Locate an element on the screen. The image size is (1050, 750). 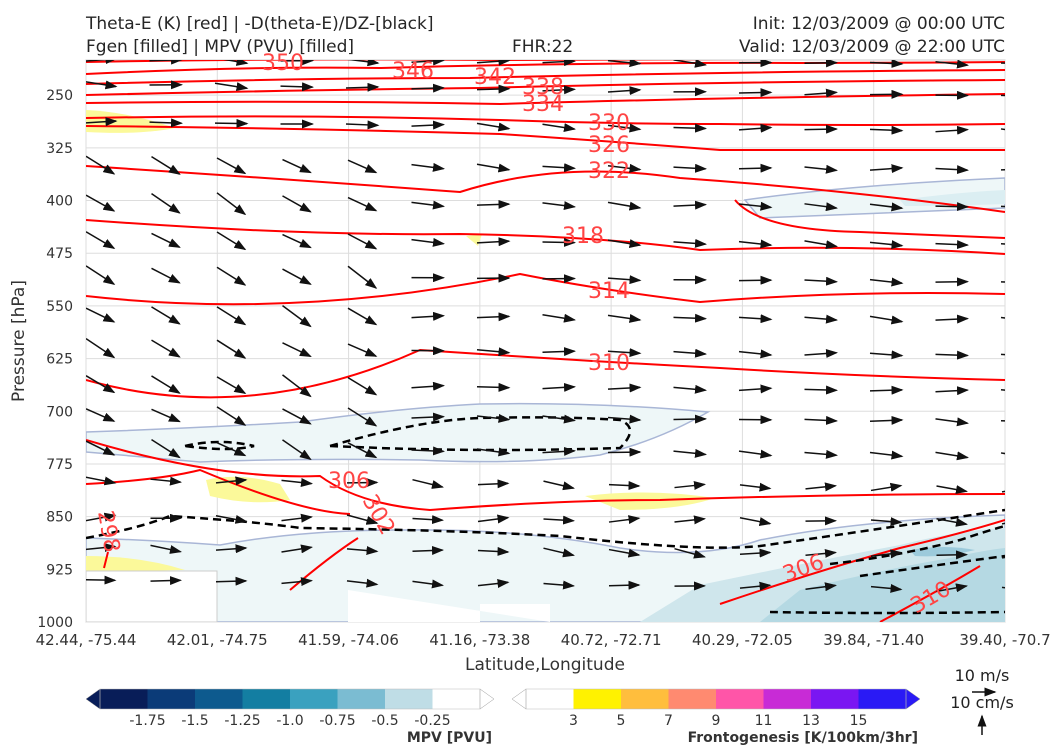
y-axis: 250 325 400 475 550 625 700 775 850 925 1000 is located at coordinates (55, 359).